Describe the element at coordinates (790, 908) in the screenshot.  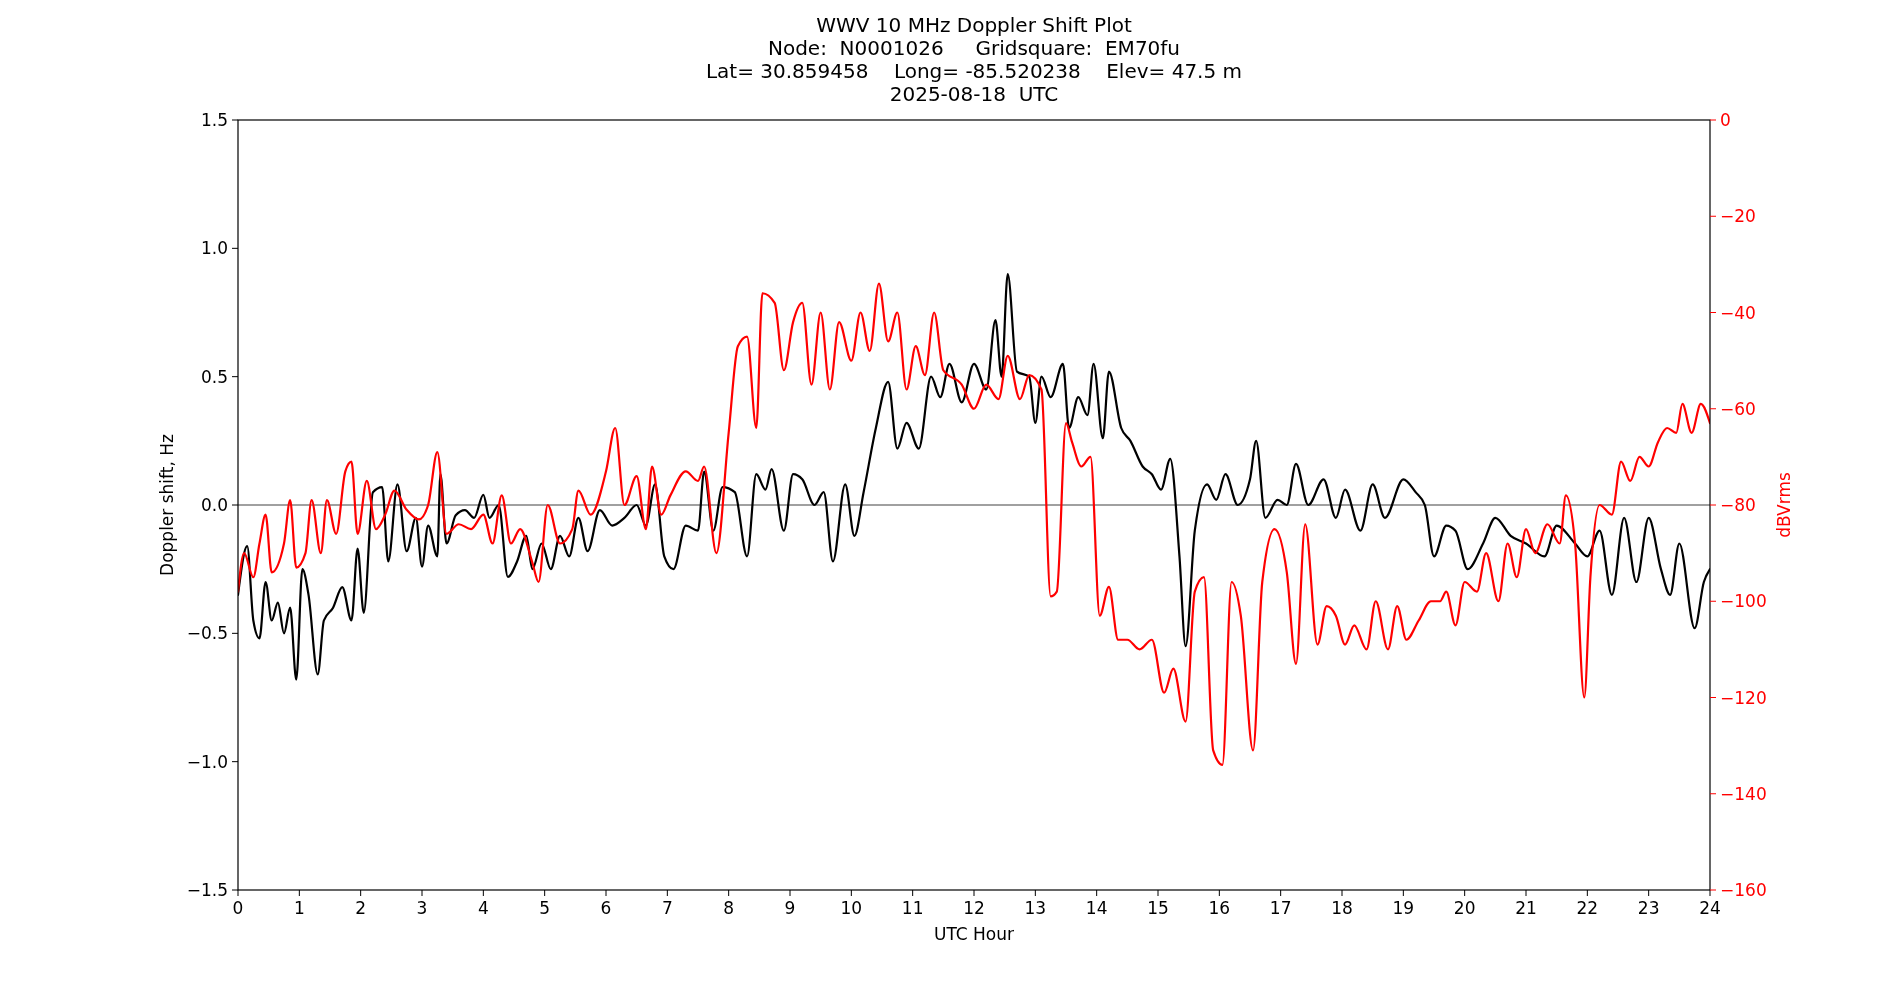
I see `x-tick-label: 9` at that location.